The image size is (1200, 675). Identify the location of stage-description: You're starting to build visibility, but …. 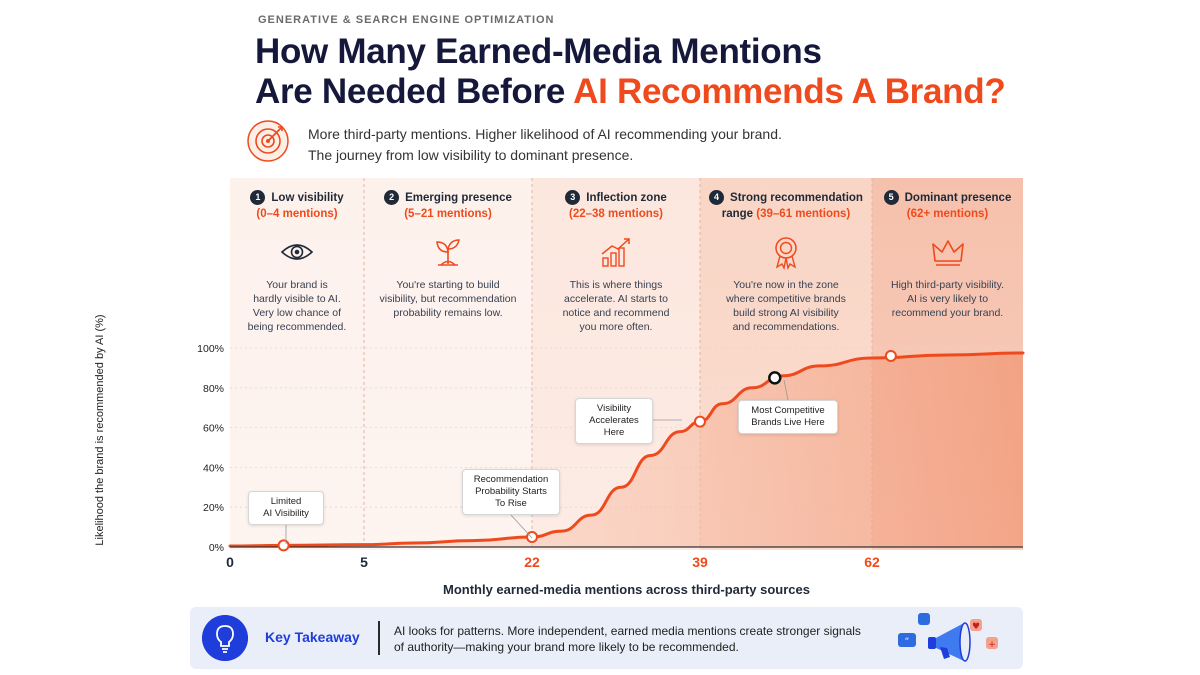
(448, 299).